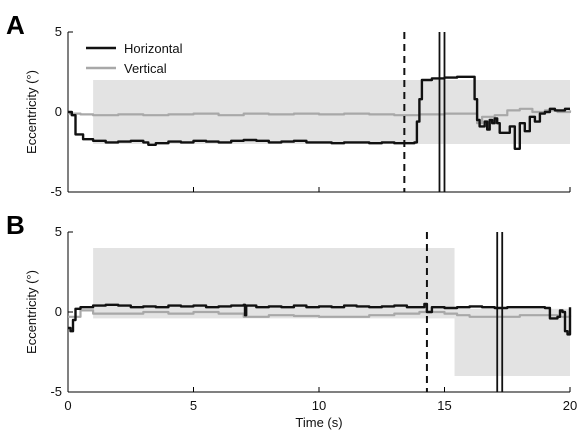 The height and width of the screenshot is (435, 579). What do you see at coordinates (193, 405) in the screenshot?
I see `x-tick-label: 5` at bounding box center [193, 405].